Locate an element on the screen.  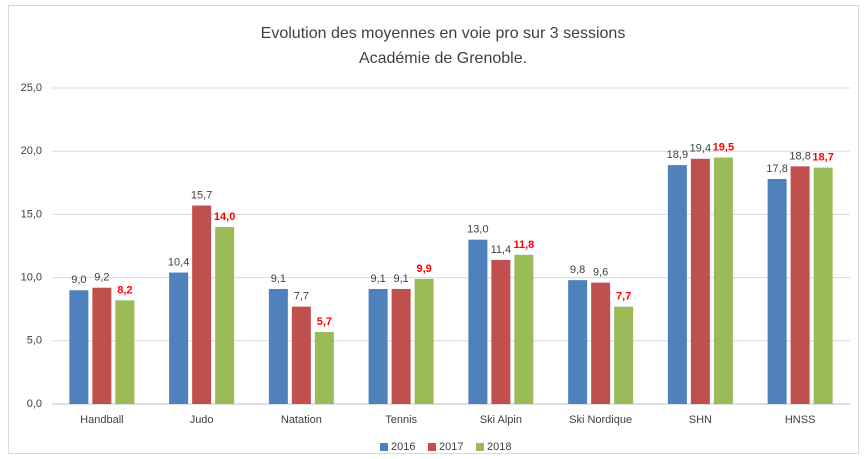
x-tick-label: Tennis is located at coordinates (401, 420).